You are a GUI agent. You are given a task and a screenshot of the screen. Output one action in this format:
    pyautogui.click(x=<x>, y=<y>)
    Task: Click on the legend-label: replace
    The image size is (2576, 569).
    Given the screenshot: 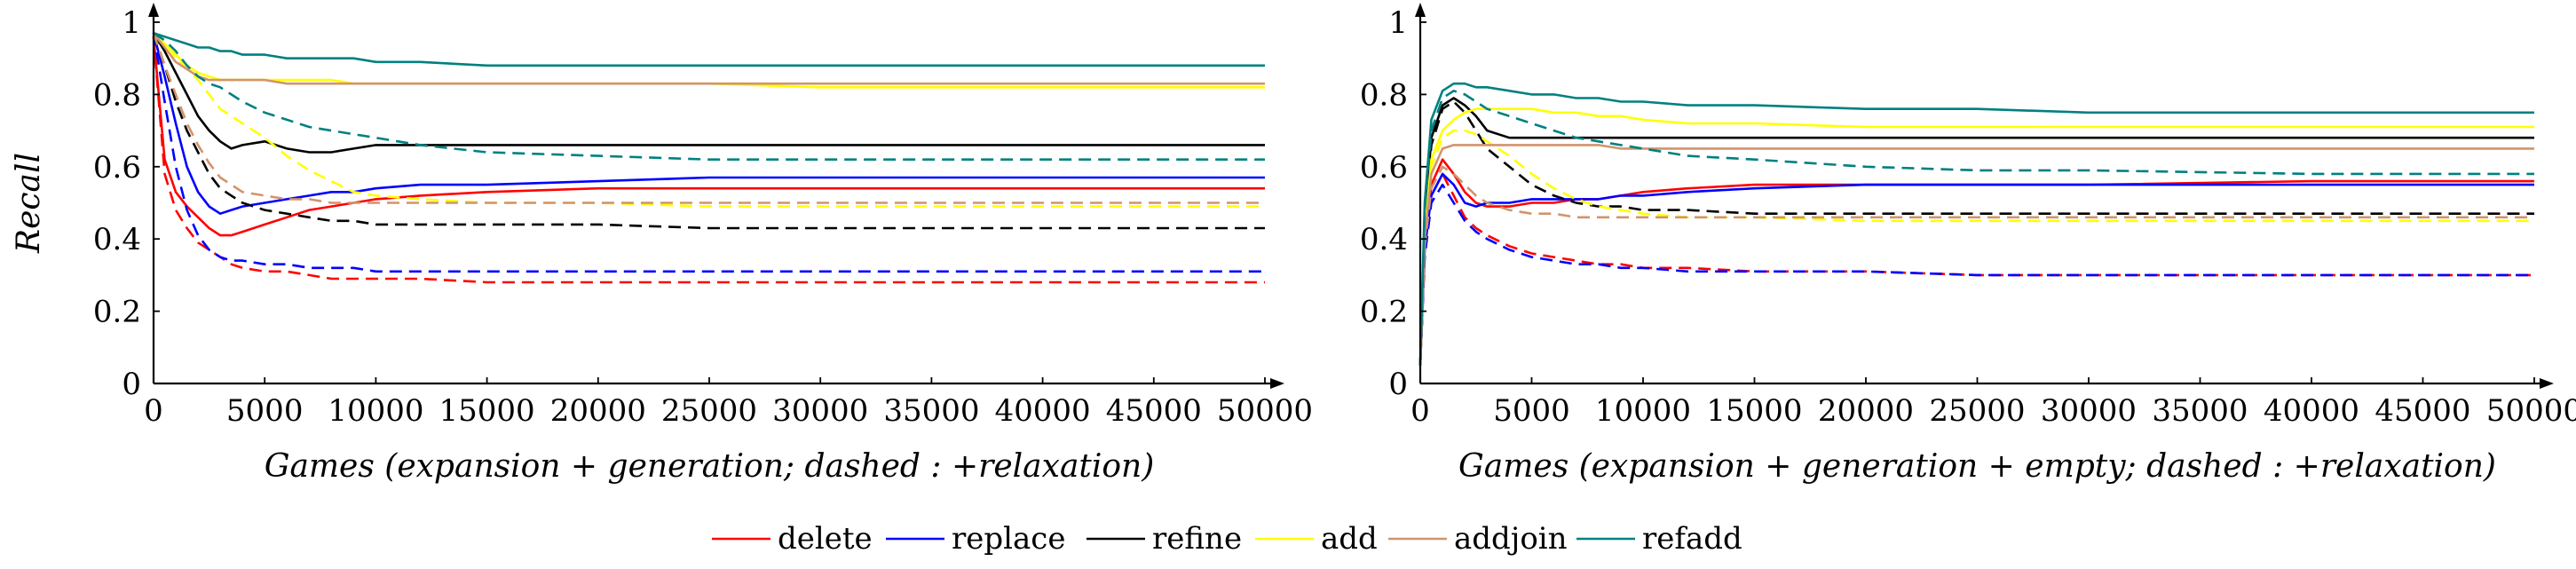 What is the action you would take?
    pyautogui.click(x=1008, y=539)
    